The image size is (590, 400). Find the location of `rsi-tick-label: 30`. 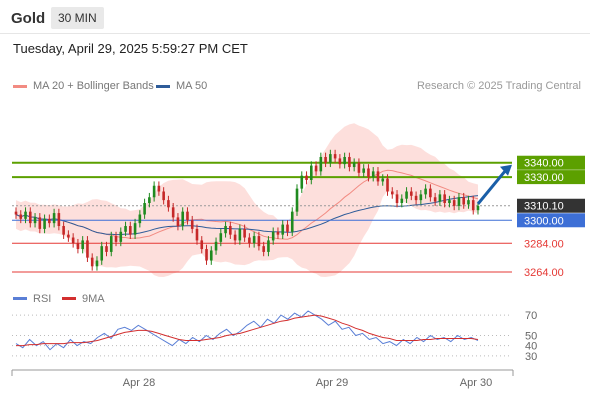

rsi-tick-label: 30 is located at coordinates (531, 357).